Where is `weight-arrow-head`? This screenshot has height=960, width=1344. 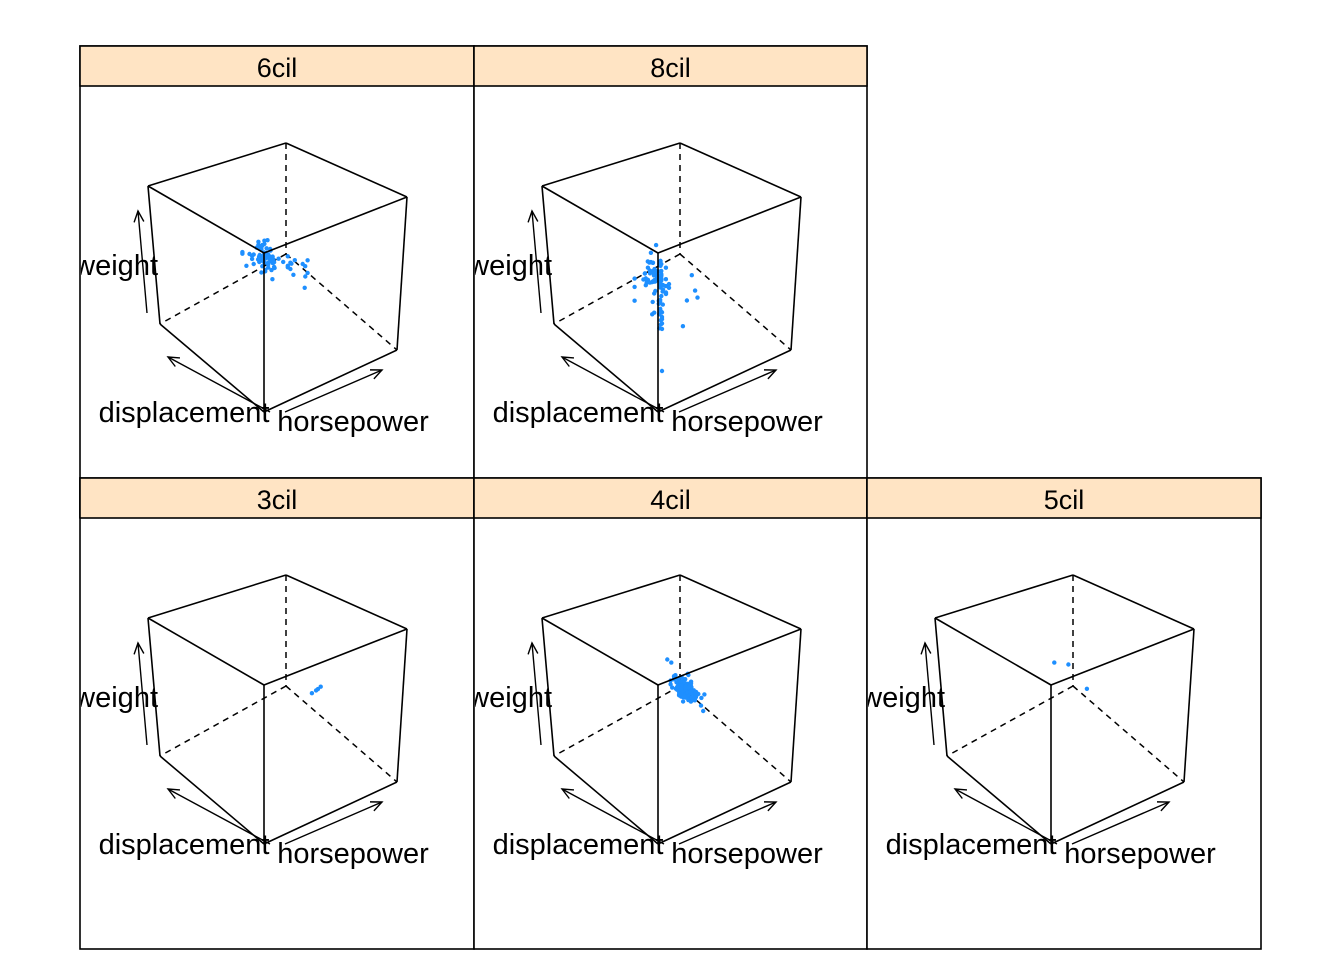 weight-arrow-head is located at coordinates (139, 216).